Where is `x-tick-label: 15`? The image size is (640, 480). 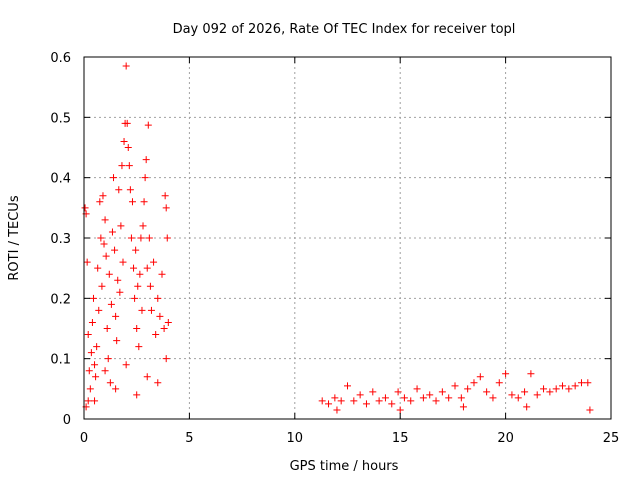
x-tick-label: 15 is located at coordinates (400, 438).